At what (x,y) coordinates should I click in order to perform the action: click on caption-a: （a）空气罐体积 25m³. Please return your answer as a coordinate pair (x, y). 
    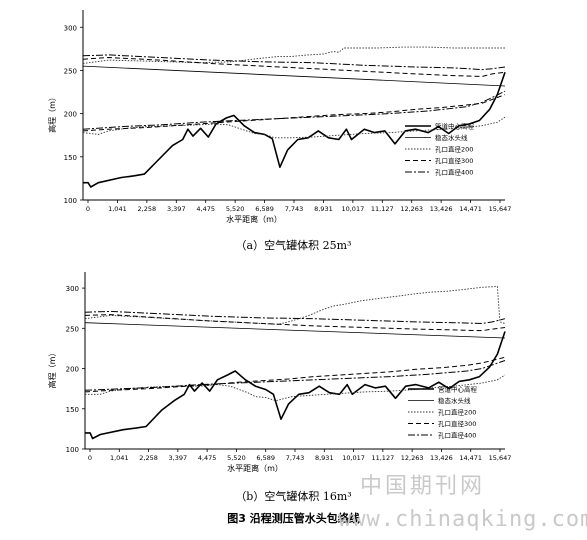
    Looking at the image, I should click on (293, 245).